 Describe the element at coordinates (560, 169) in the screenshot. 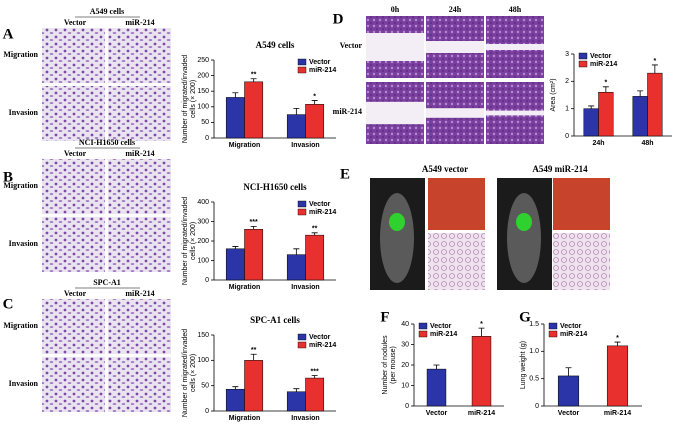

I see `column-label: A549 miR-214` at that location.